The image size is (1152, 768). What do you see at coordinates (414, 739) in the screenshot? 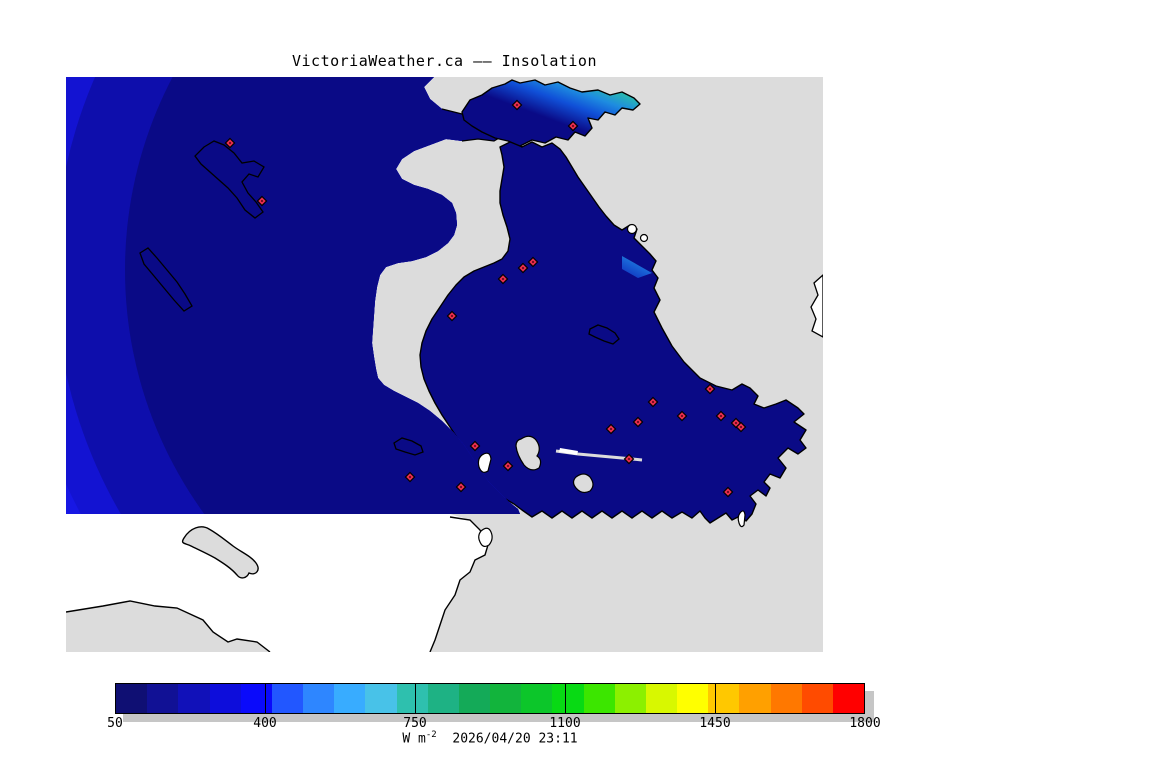
I see `unit-text: W m` at bounding box center [414, 739].